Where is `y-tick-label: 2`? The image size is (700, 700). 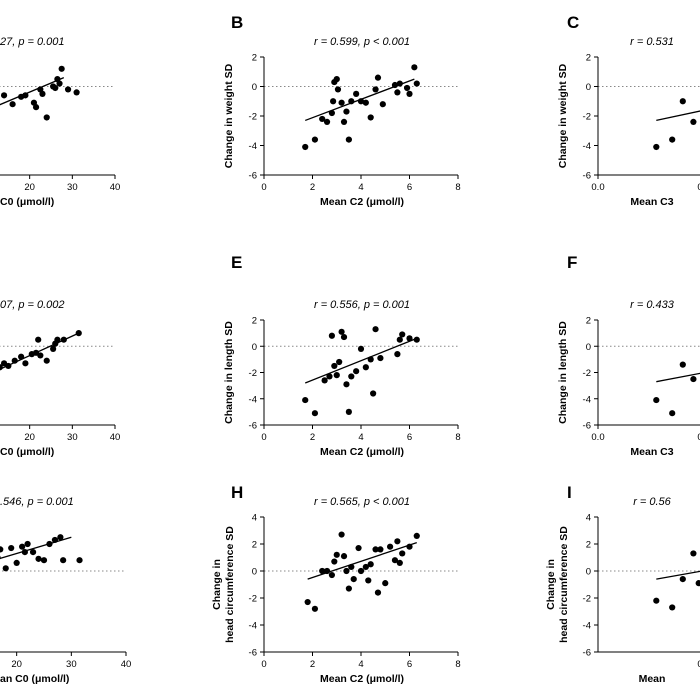
y-tick-label: 2 is located at coordinates (254, 321).